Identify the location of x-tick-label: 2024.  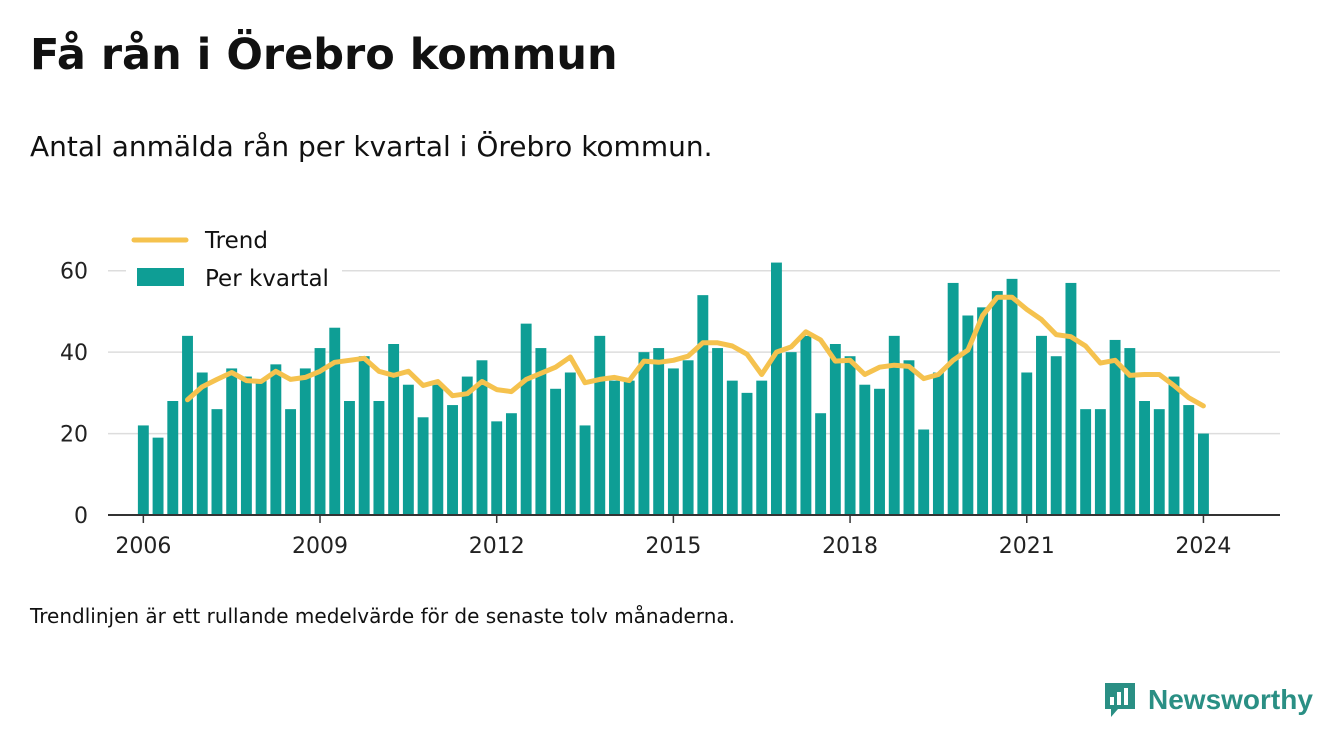
(1203, 546).